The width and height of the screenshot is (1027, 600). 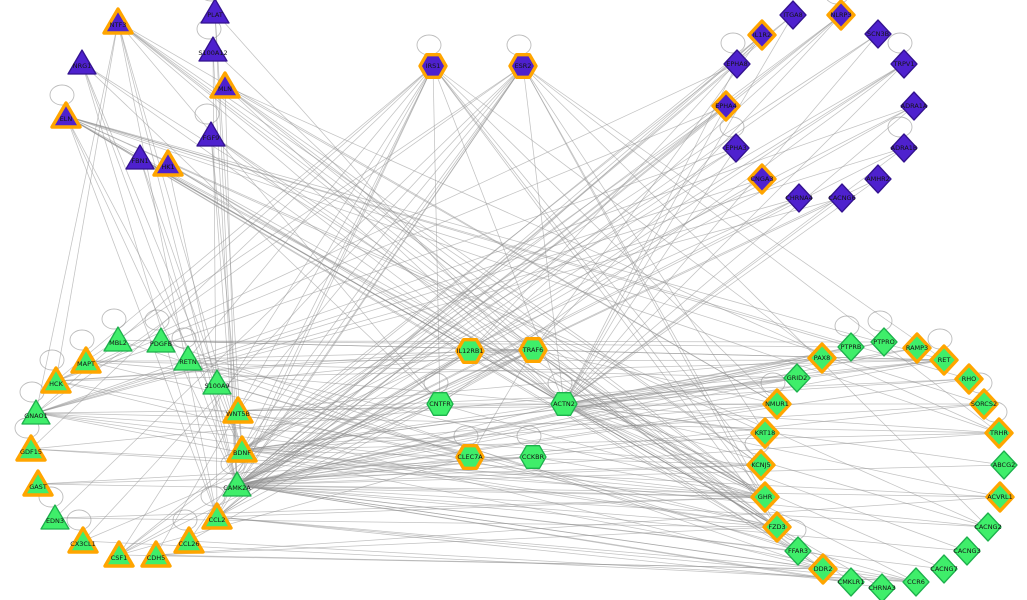 I want to click on node-NRG1: NRG1, so click(x=82, y=62).